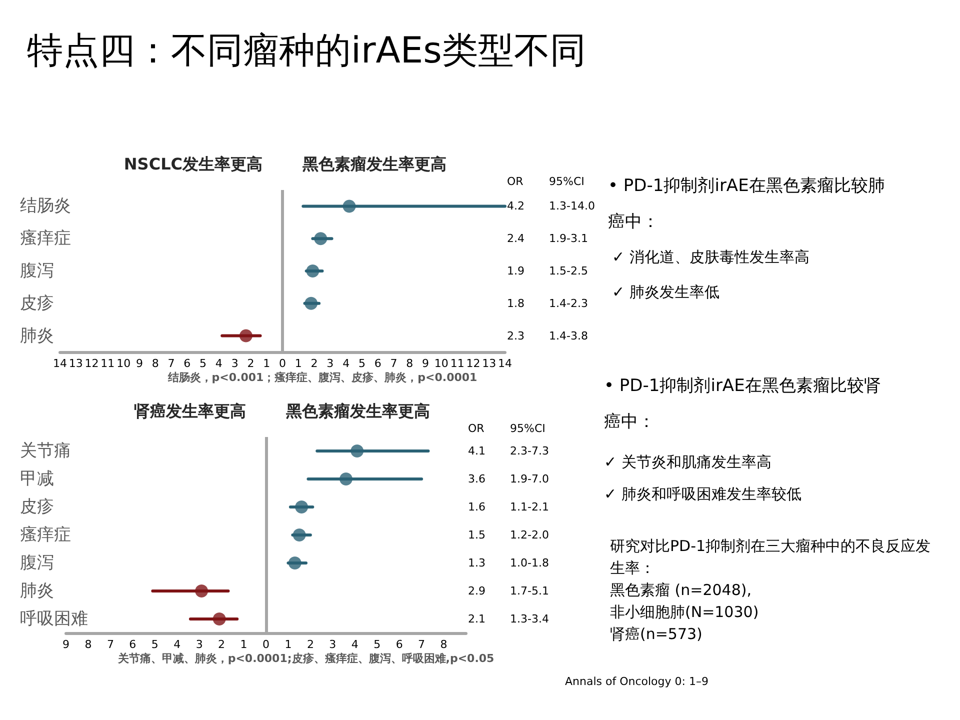  What do you see at coordinates (529, 591) in the screenshot?
I see `text: 1.7-5.1` at bounding box center [529, 591].